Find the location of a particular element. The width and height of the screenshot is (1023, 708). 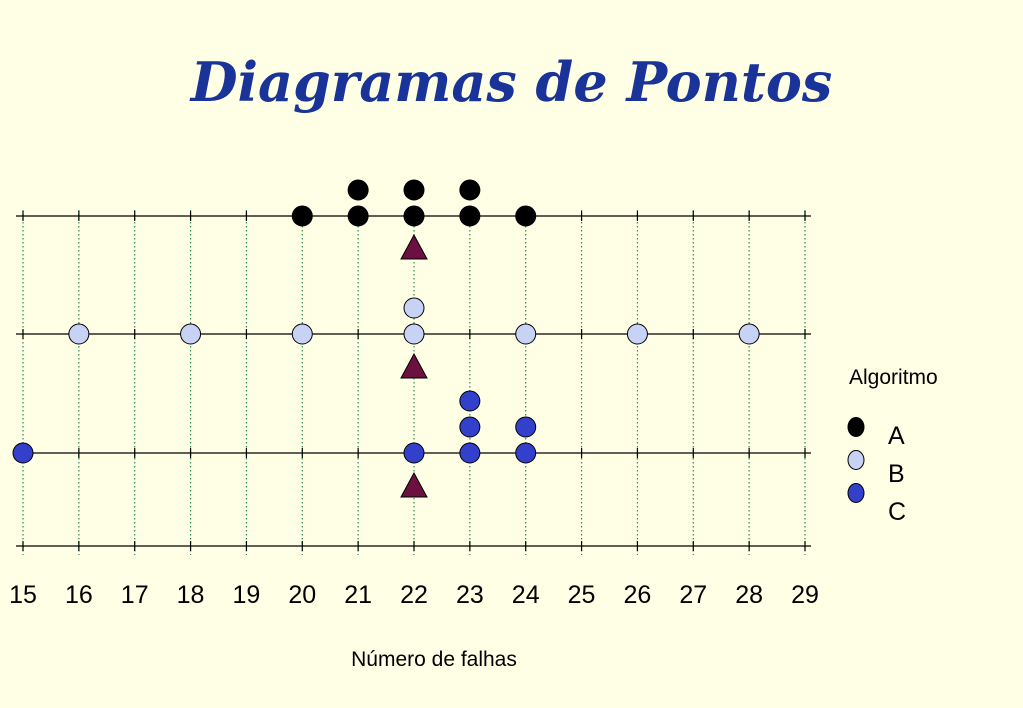

x-tick-label: 21 is located at coordinates (358, 595).